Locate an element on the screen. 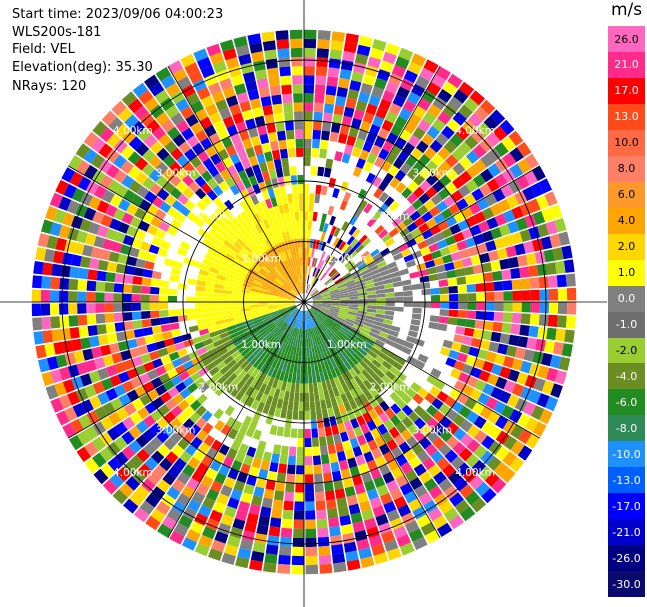 This screenshot has width=647, height=607. colorbar-unit: m/s is located at coordinates (627, 10).